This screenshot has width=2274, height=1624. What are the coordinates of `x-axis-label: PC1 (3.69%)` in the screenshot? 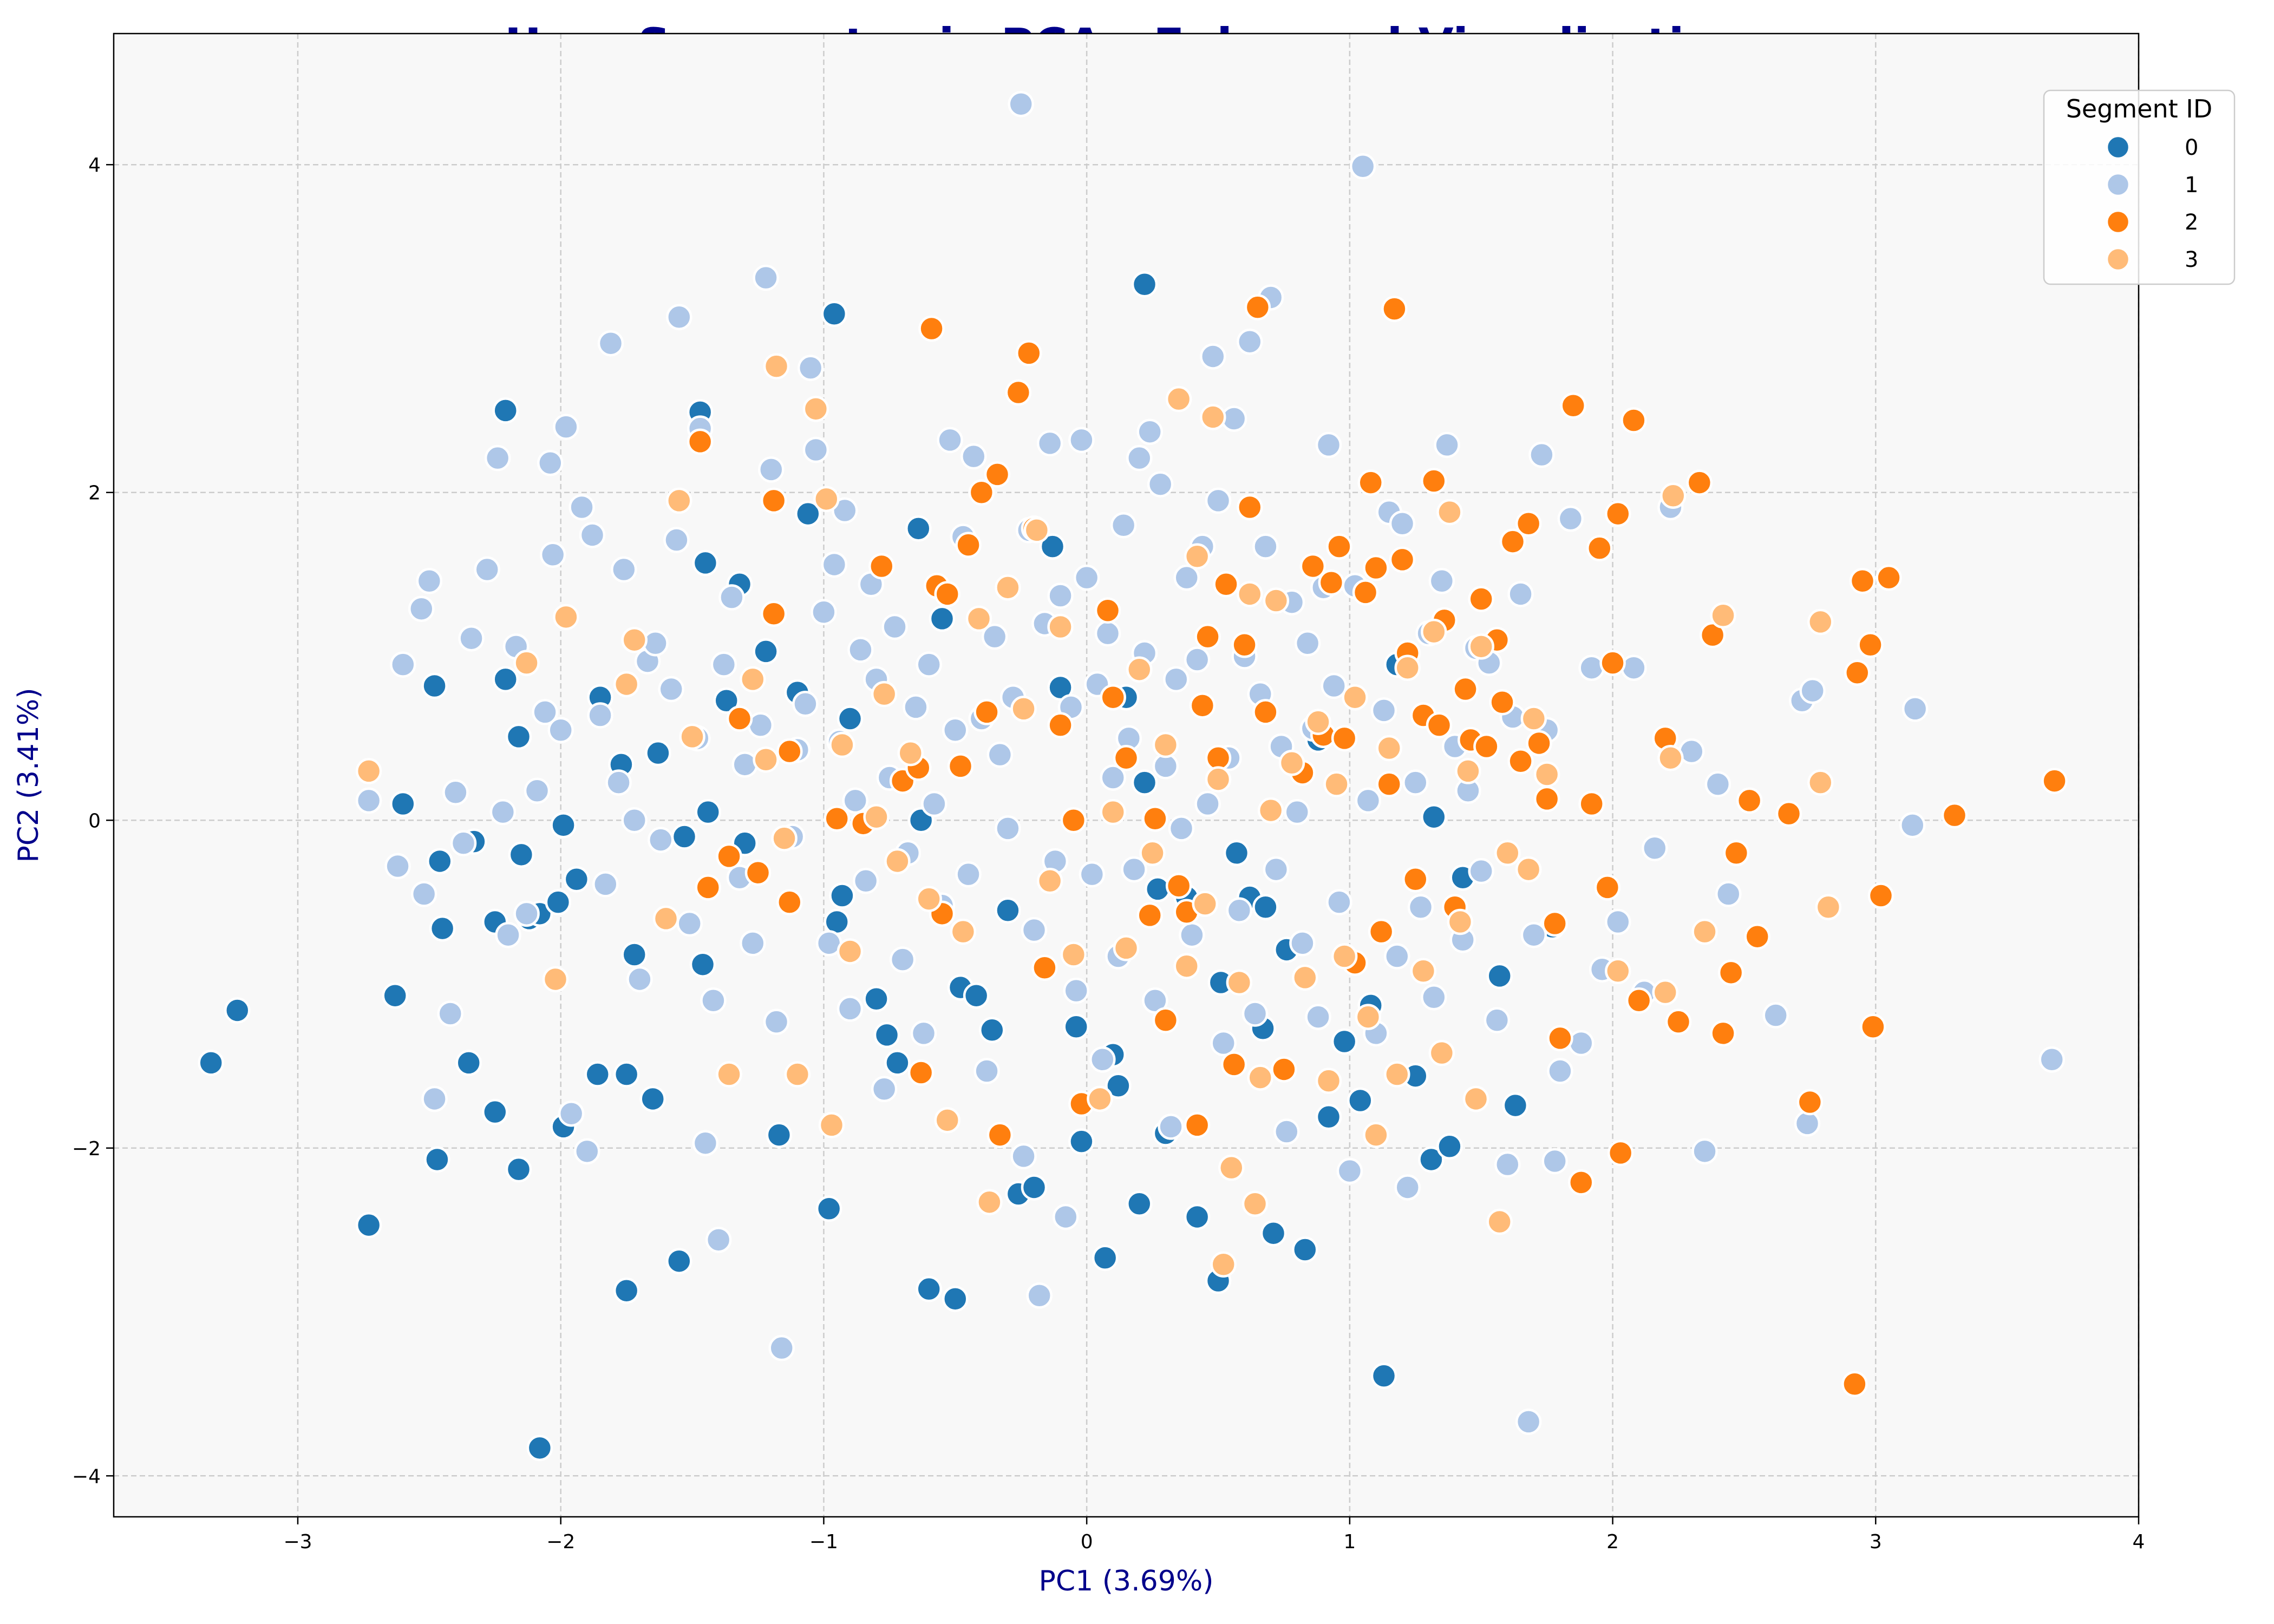 It's located at (1126, 1581).